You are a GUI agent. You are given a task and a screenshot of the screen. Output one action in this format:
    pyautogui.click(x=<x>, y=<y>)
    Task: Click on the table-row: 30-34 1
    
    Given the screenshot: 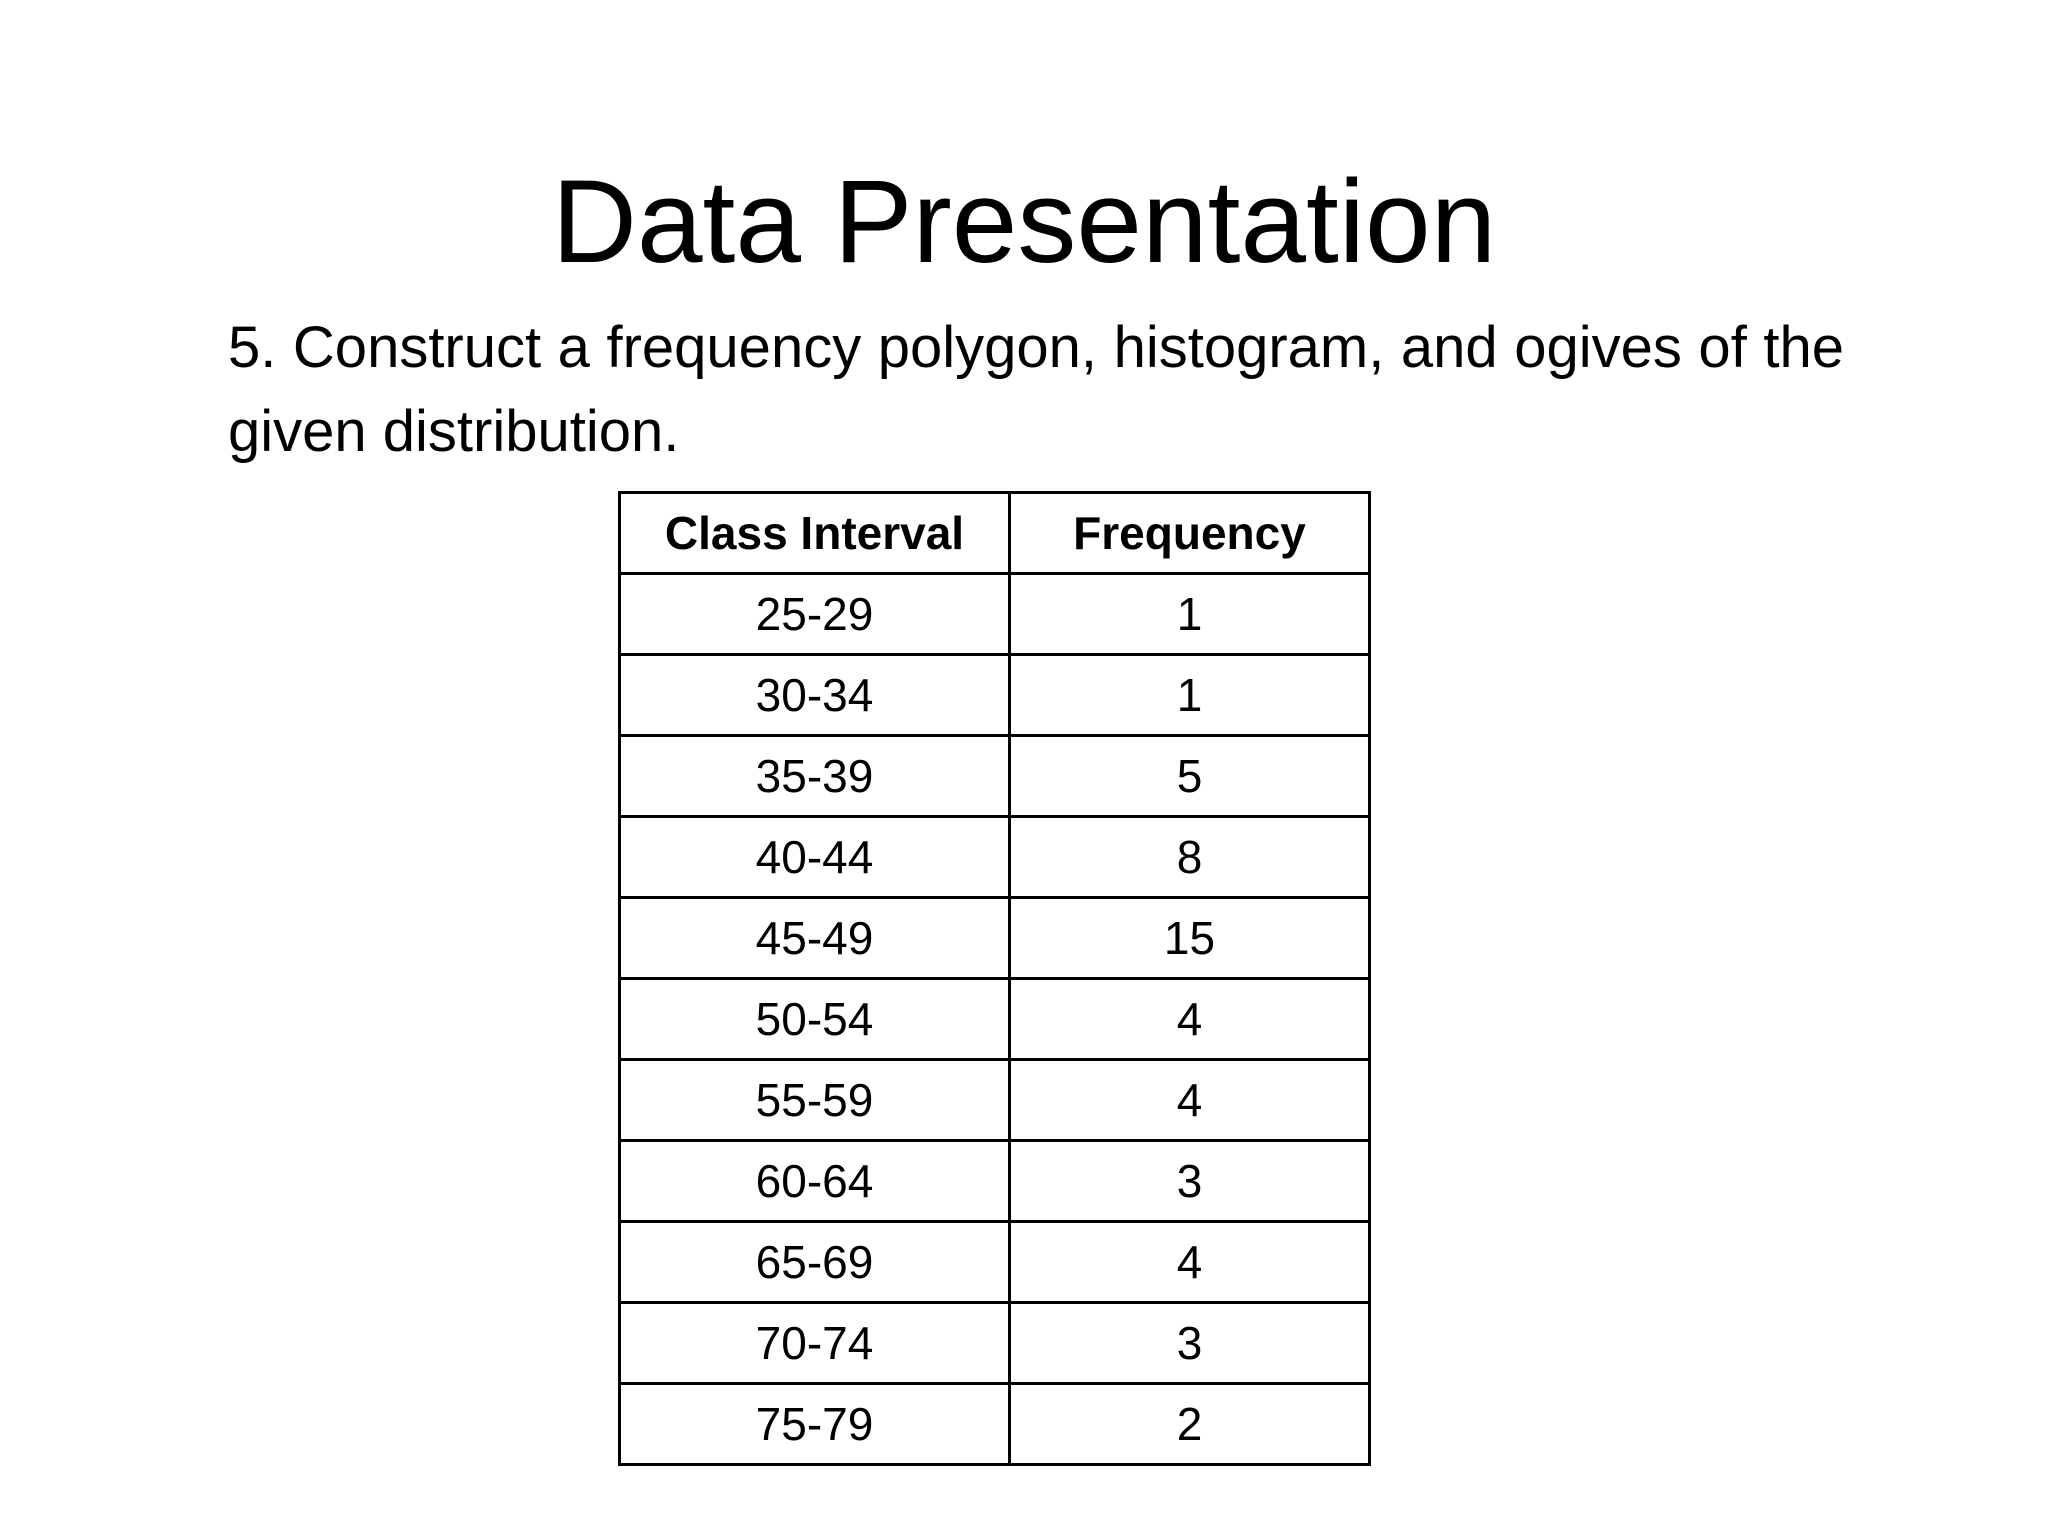 What is the action you would take?
    pyautogui.click(x=994, y=695)
    